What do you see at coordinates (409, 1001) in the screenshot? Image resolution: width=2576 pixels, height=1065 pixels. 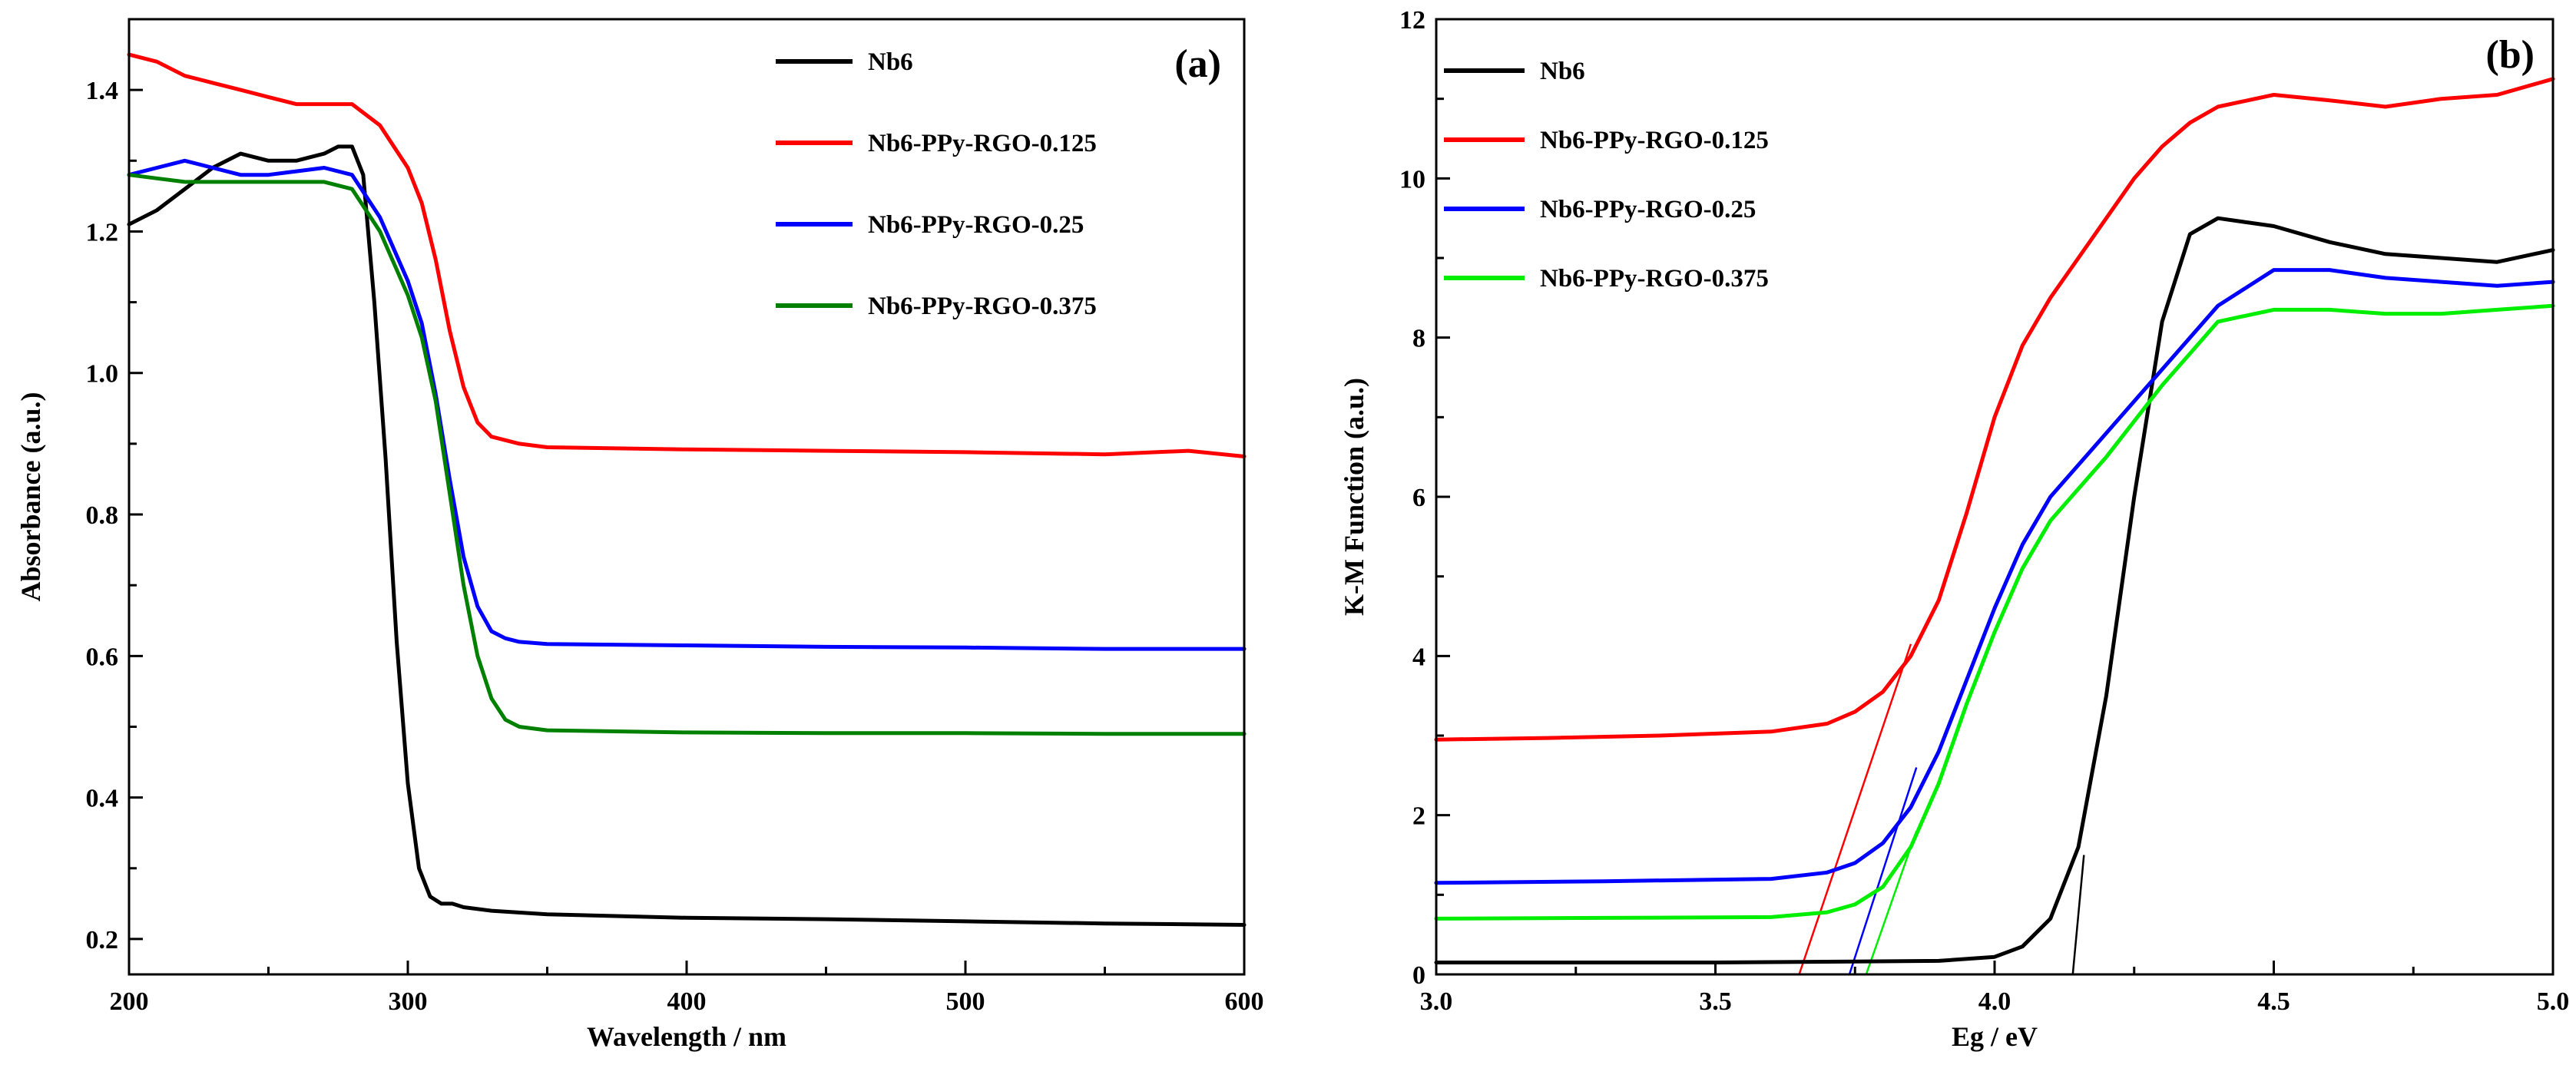 I see `panel-a-x-tick-label: 300` at bounding box center [409, 1001].